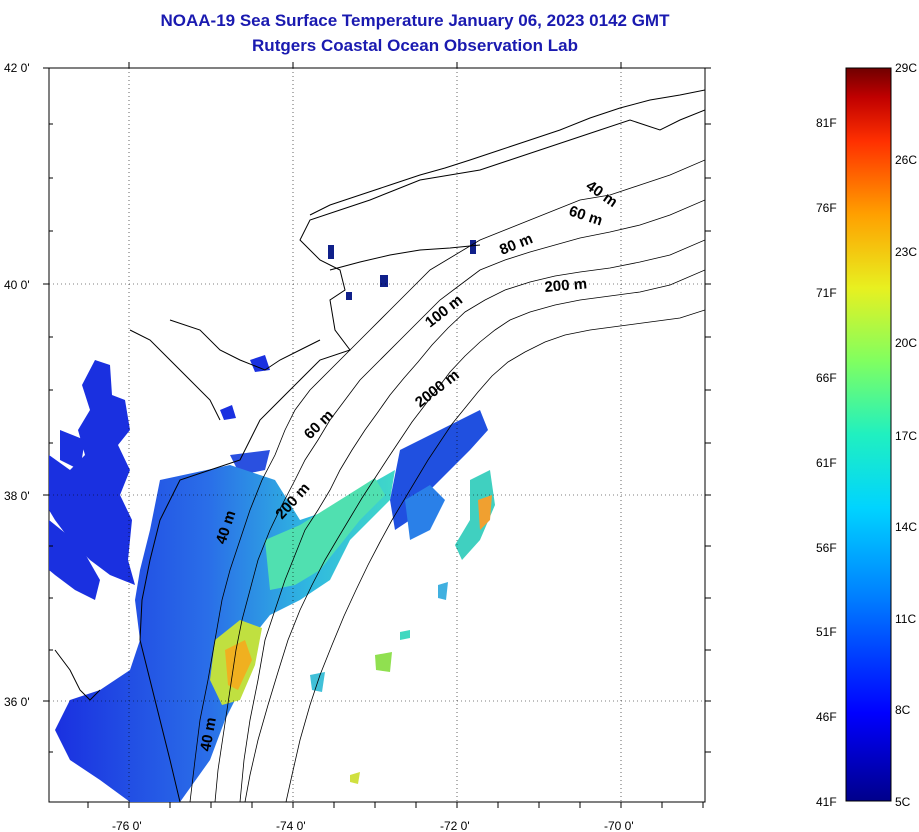 This screenshot has width=919, height=832. What do you see at coordinates (17, 702) in the screenshot?
I see `lat-label: 36 0'` at bounding box center [17, 702].